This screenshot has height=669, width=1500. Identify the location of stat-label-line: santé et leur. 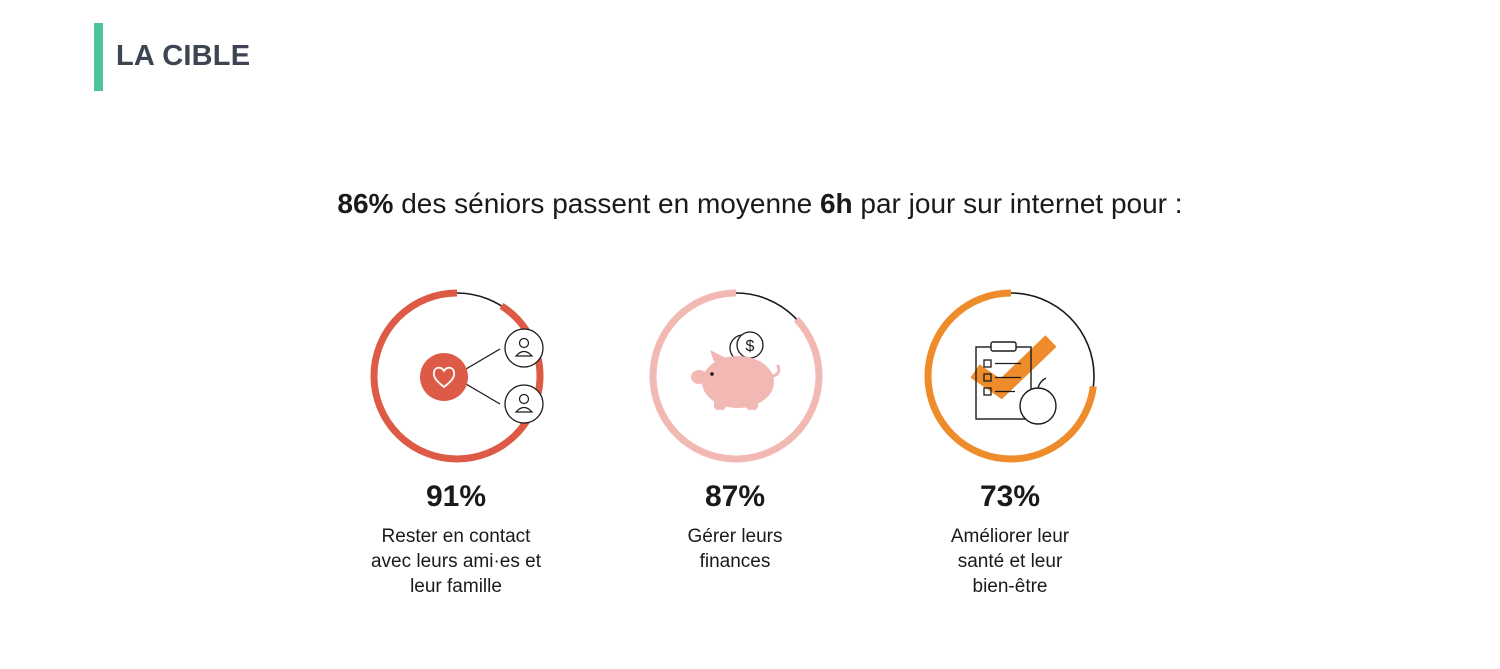
(1010, 561).